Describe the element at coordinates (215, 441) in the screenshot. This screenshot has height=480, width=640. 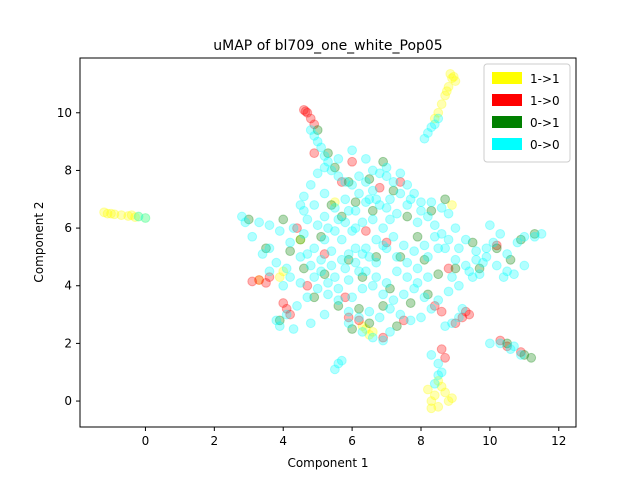
I see `x-tick-label: 2` at that location.